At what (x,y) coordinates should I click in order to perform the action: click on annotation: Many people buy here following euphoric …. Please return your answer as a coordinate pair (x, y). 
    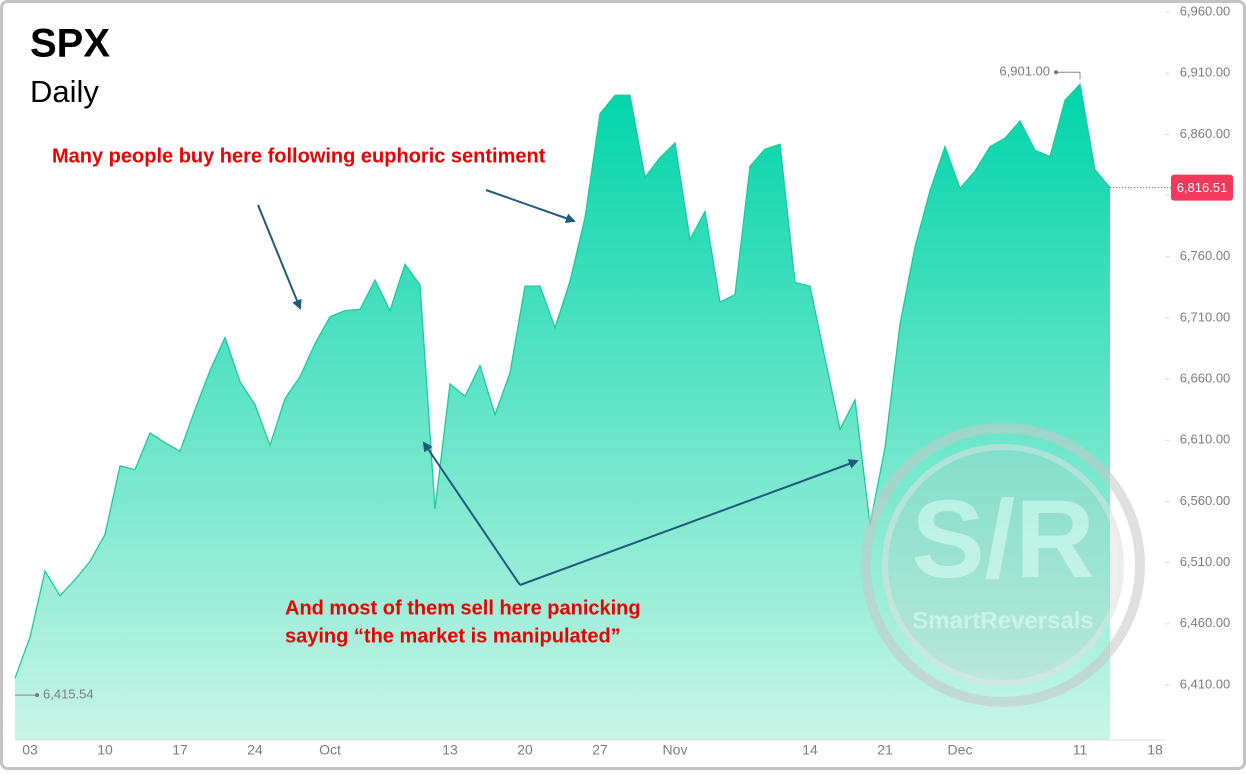
    Looking at the image, I should click on (299, 156).